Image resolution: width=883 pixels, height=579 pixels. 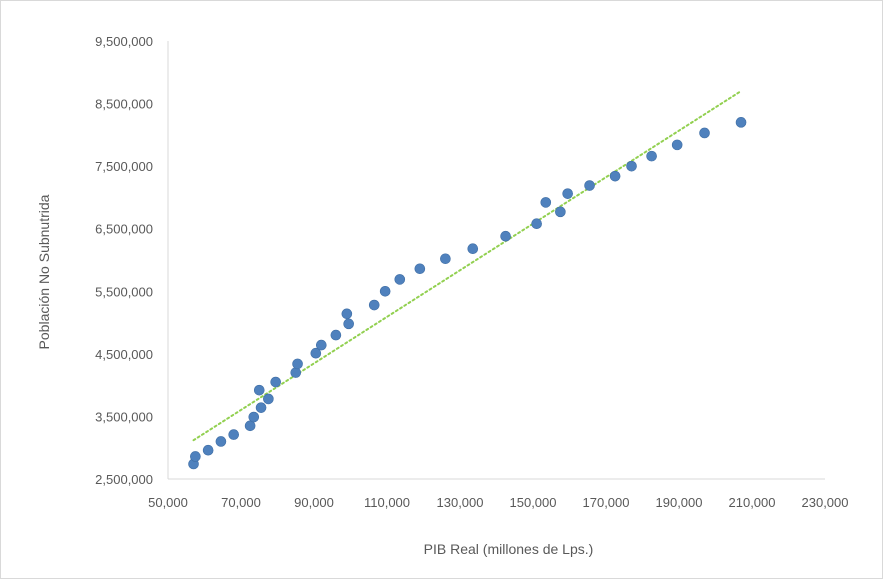 I want to click on y-tick-label: 5,500,000, so click(x=124, y=291).